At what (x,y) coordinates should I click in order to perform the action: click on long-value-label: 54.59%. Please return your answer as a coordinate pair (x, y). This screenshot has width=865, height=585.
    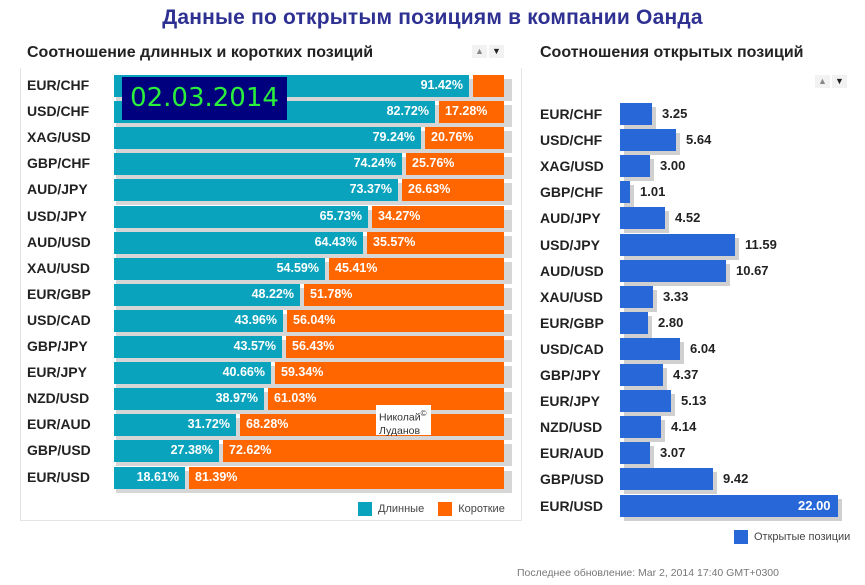
    Looking at the image, I should click on (297, 268).